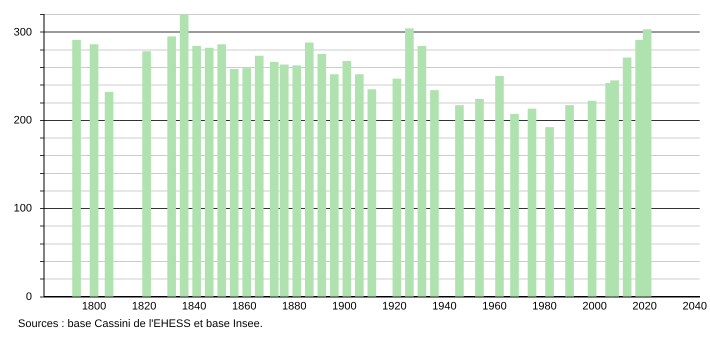 This screenshot has width=710, height=340. I want to click on y-tick-label: 300, so click(23, 32).